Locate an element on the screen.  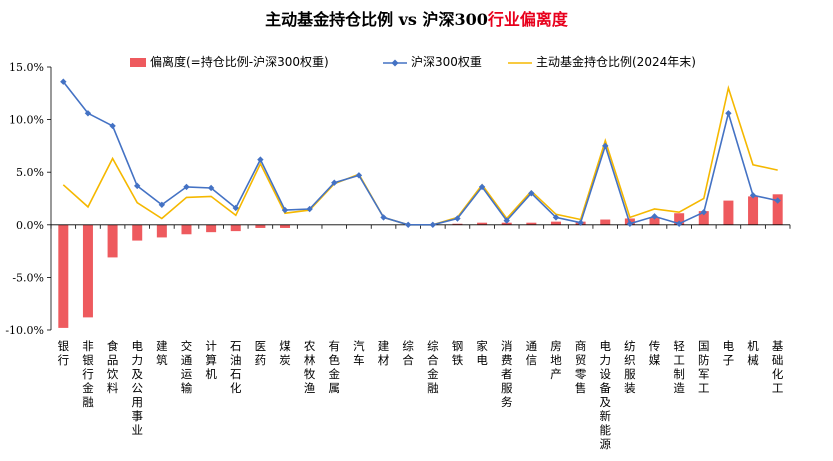
x-category-label: 商贸零售 is located at coordinates (581, 367).